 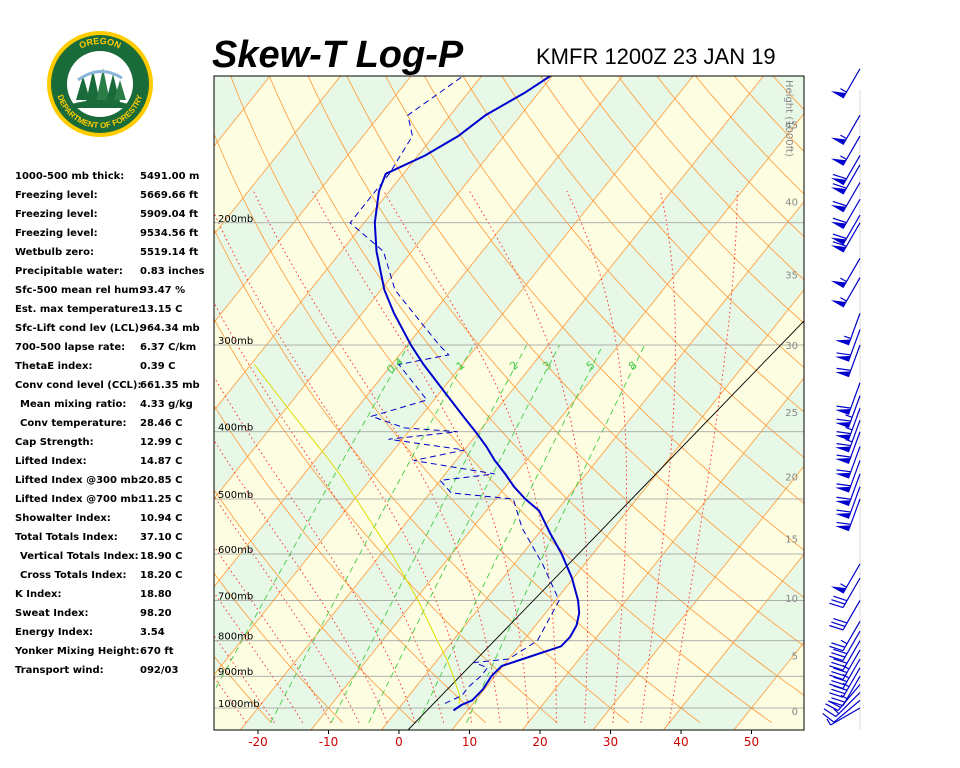 I want to click on index-value: 10.94 C, so click(x=161, y=518).